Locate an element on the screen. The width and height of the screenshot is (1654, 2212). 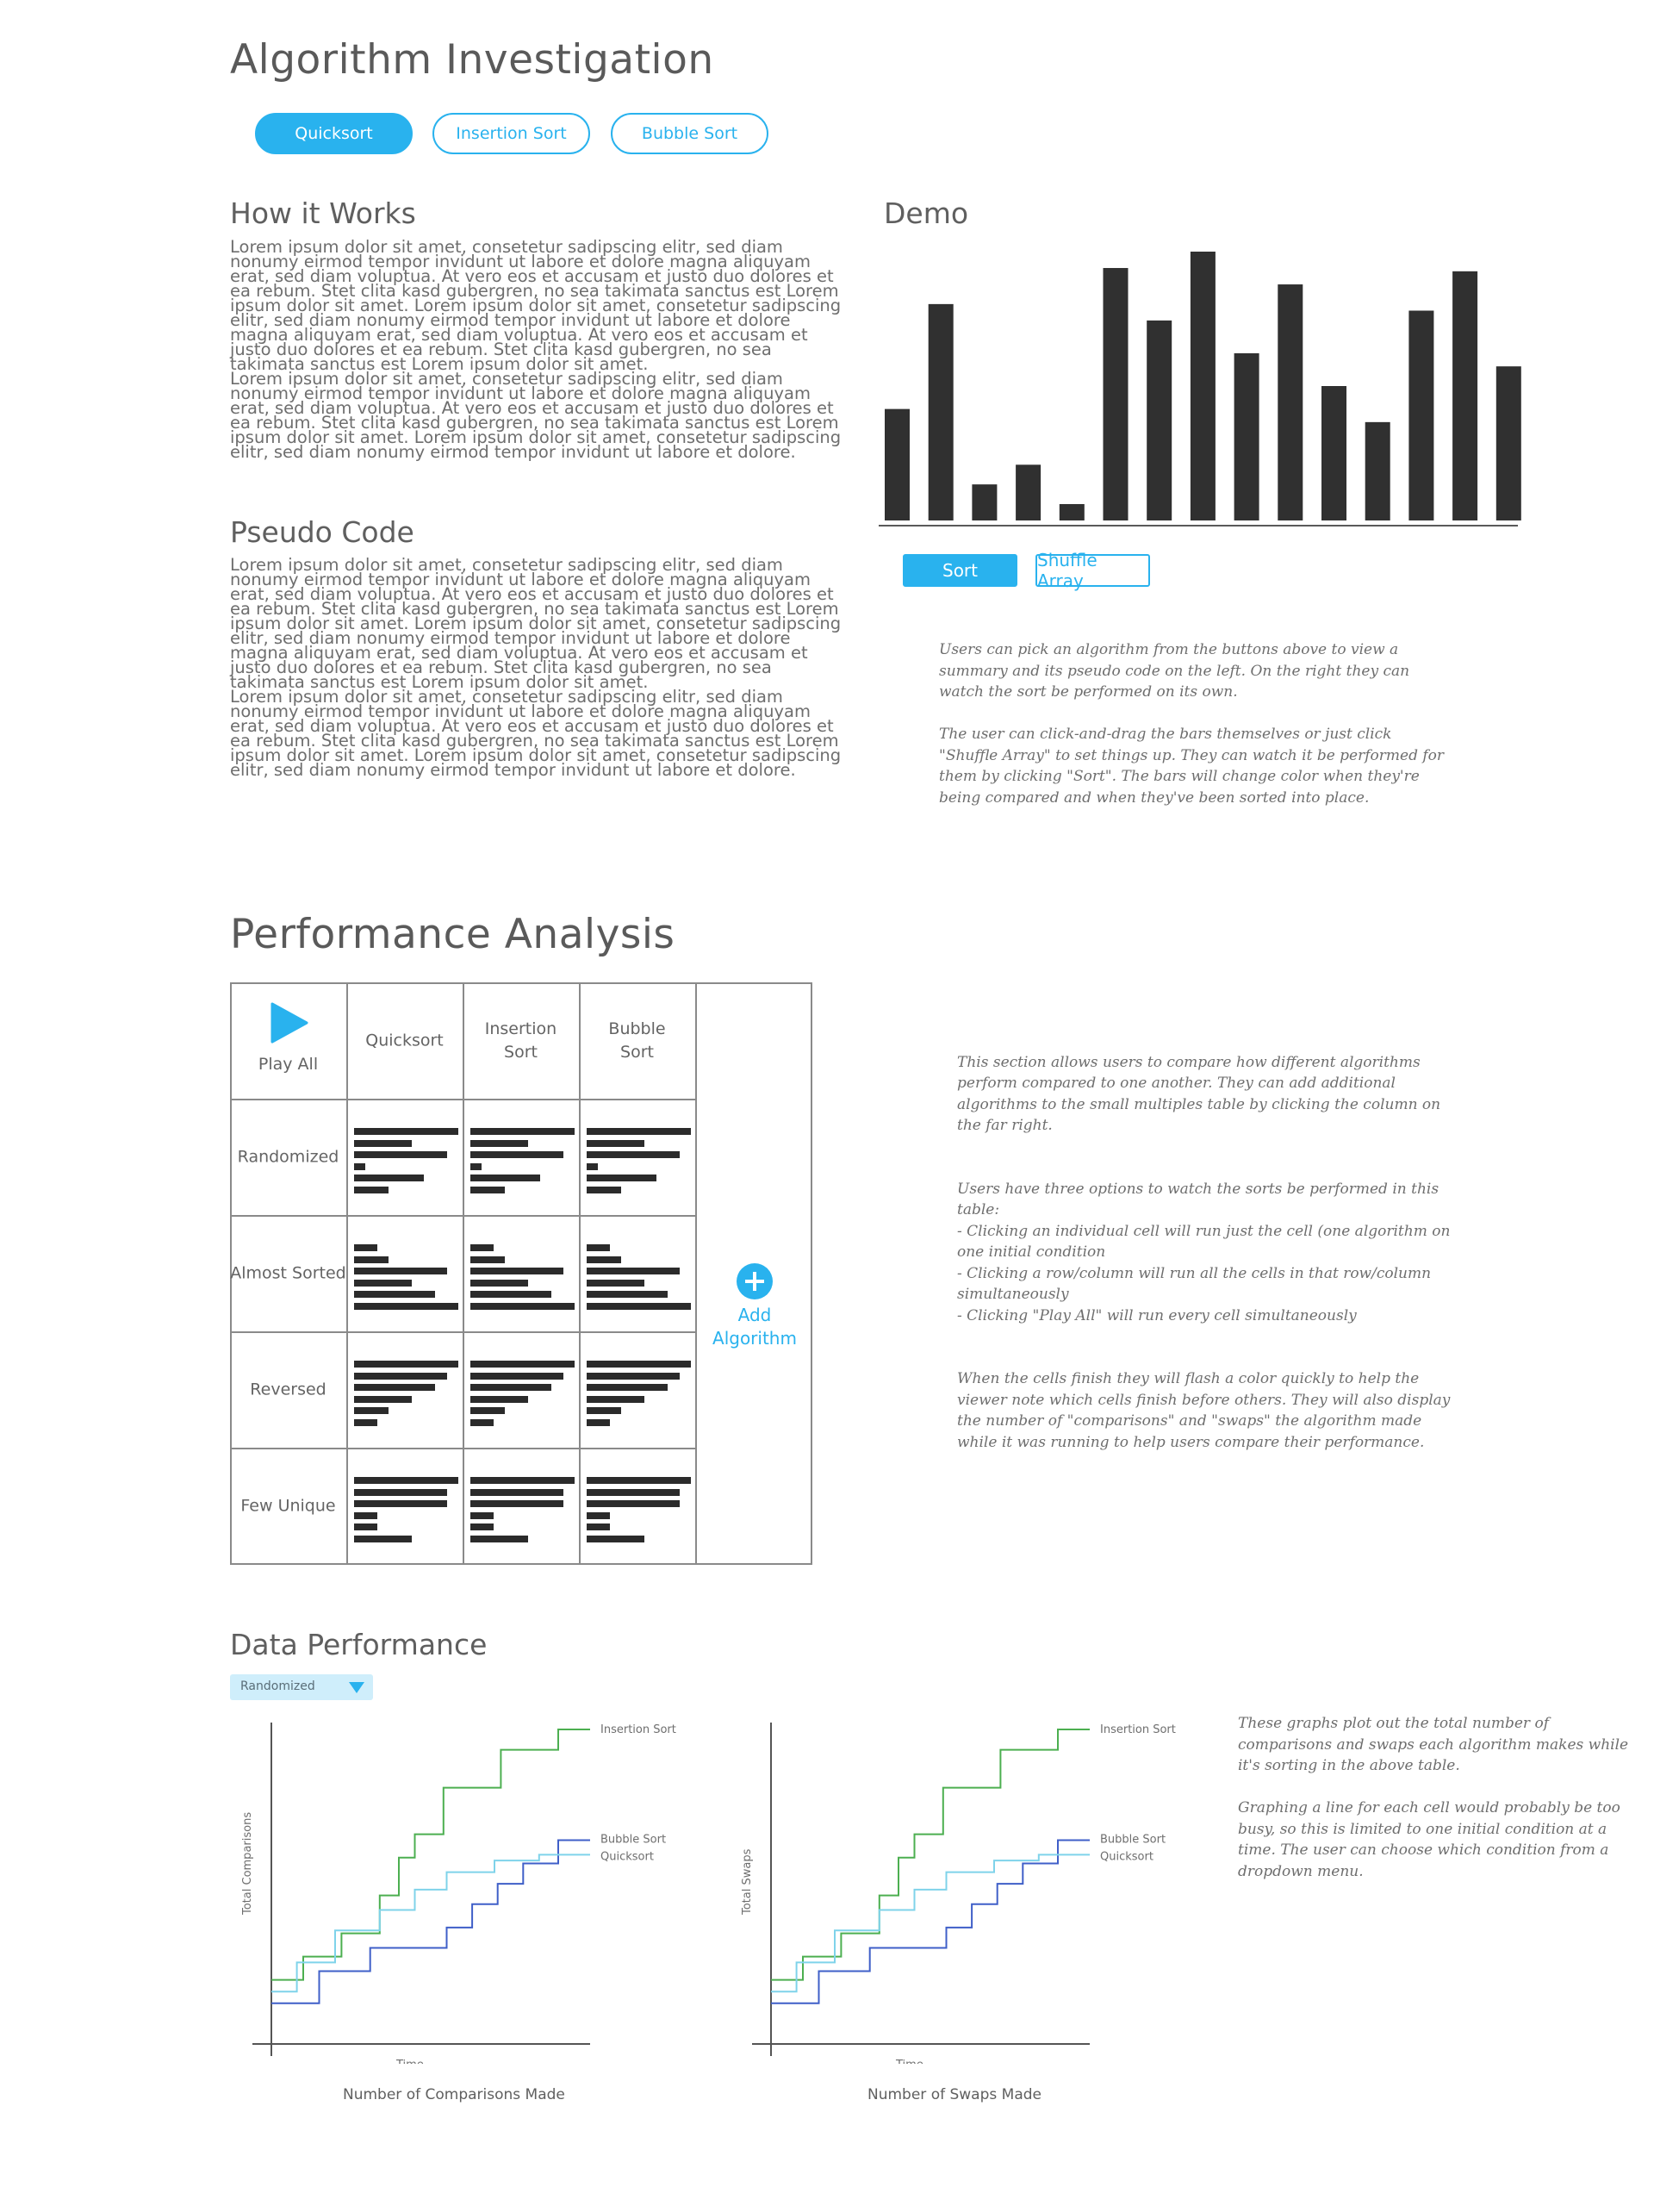
add-algorithm-column: Add Algorithm is located at coordinates (755, 1273).